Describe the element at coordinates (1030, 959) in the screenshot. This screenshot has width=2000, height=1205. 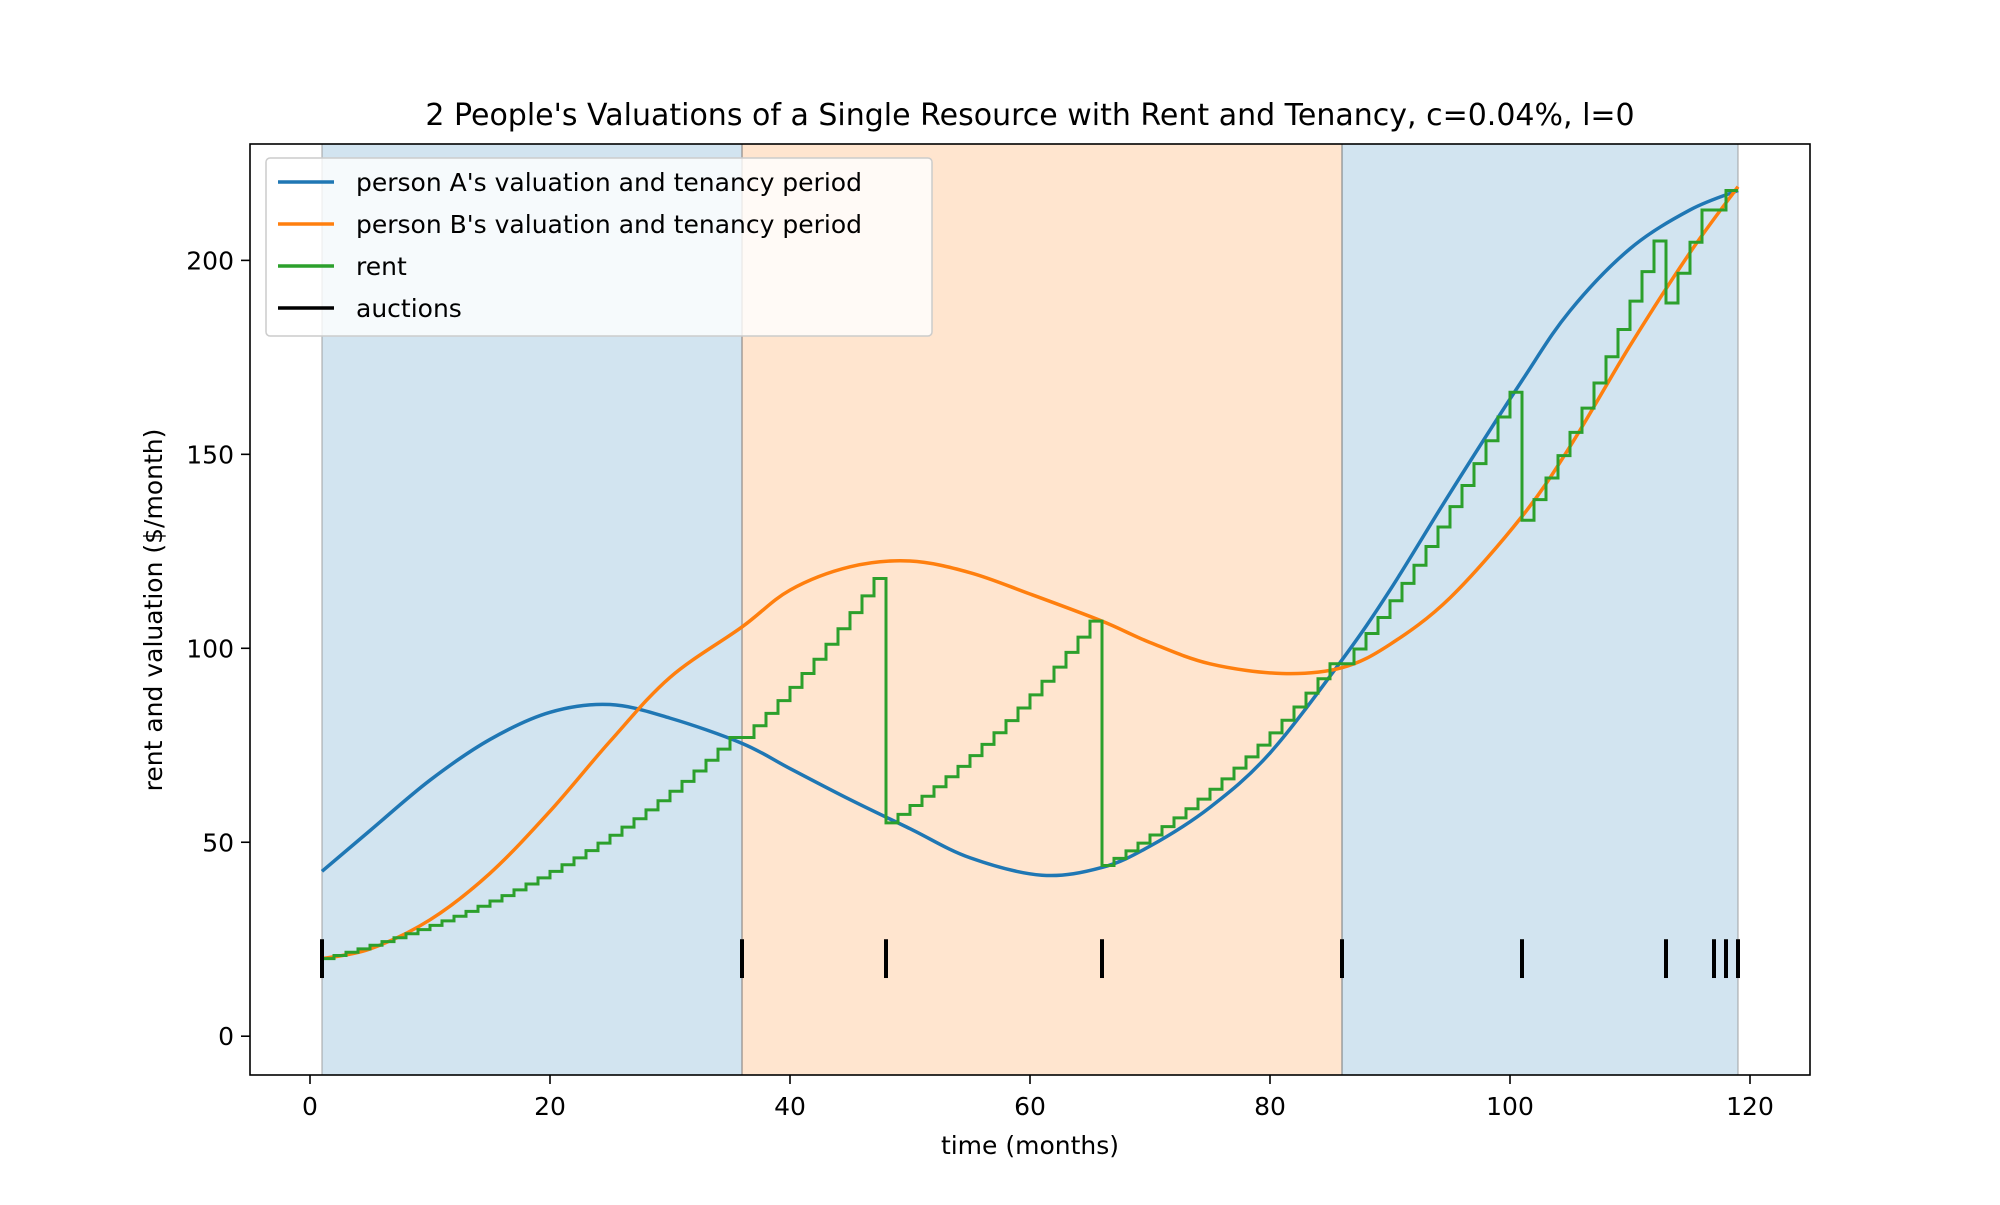
I see `auction-marks` at that location.